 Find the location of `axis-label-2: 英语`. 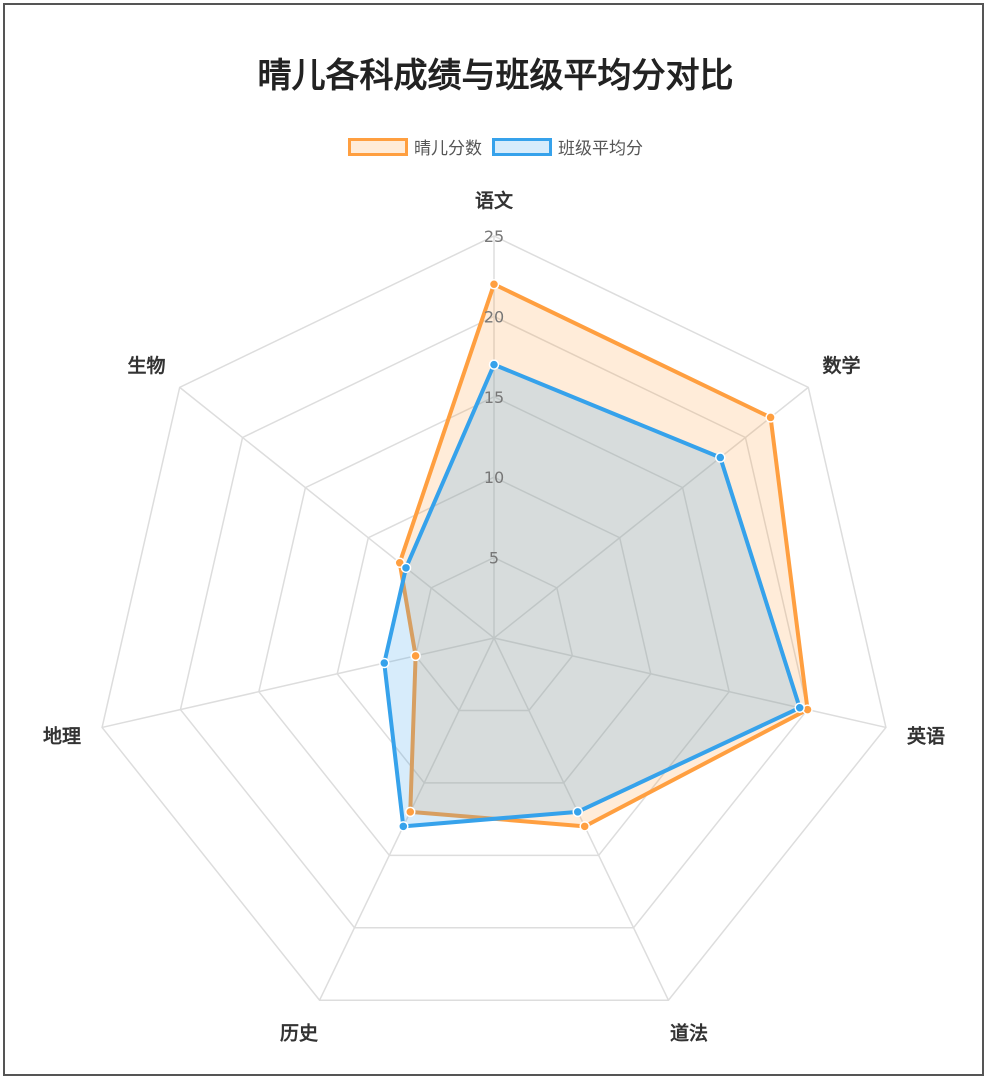

axis-label-2: 英语 is located at coordinates (926, 735).